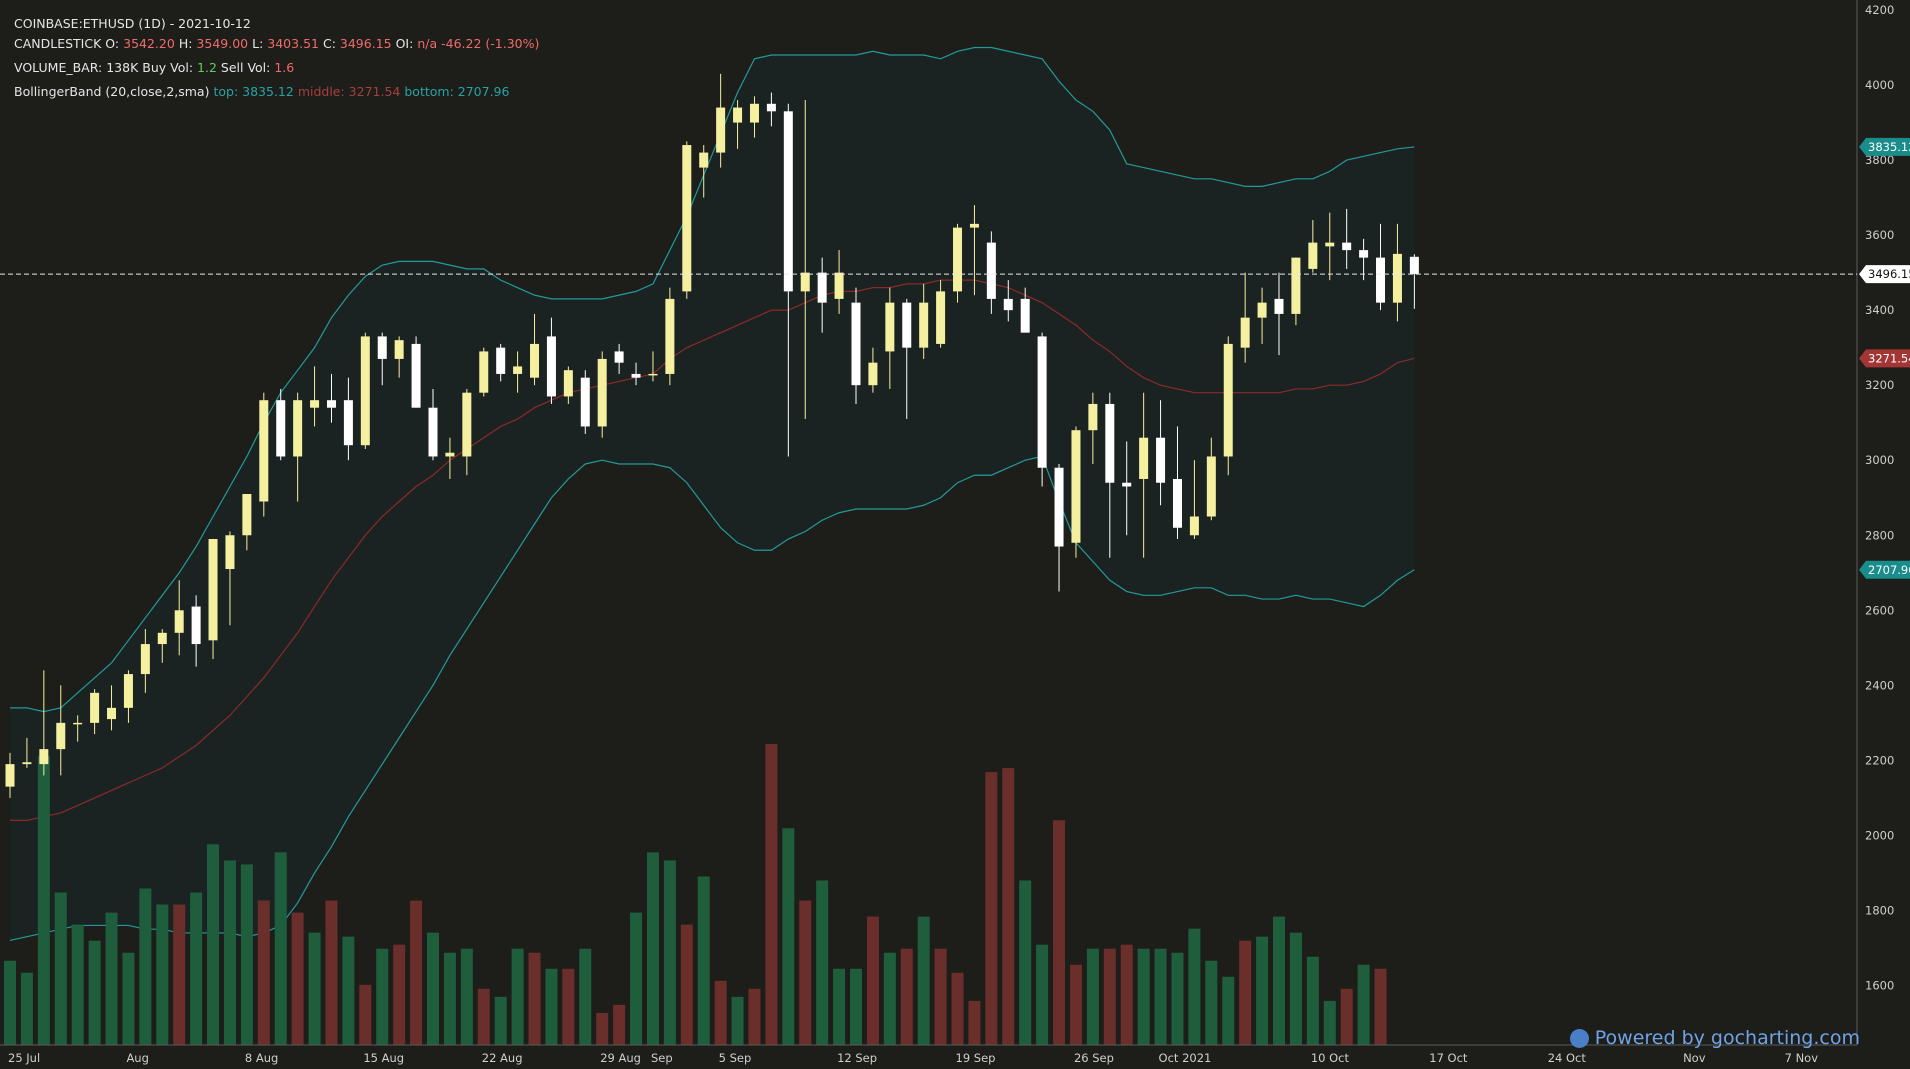  I want to click on close-label: C:, so click(329, 43).